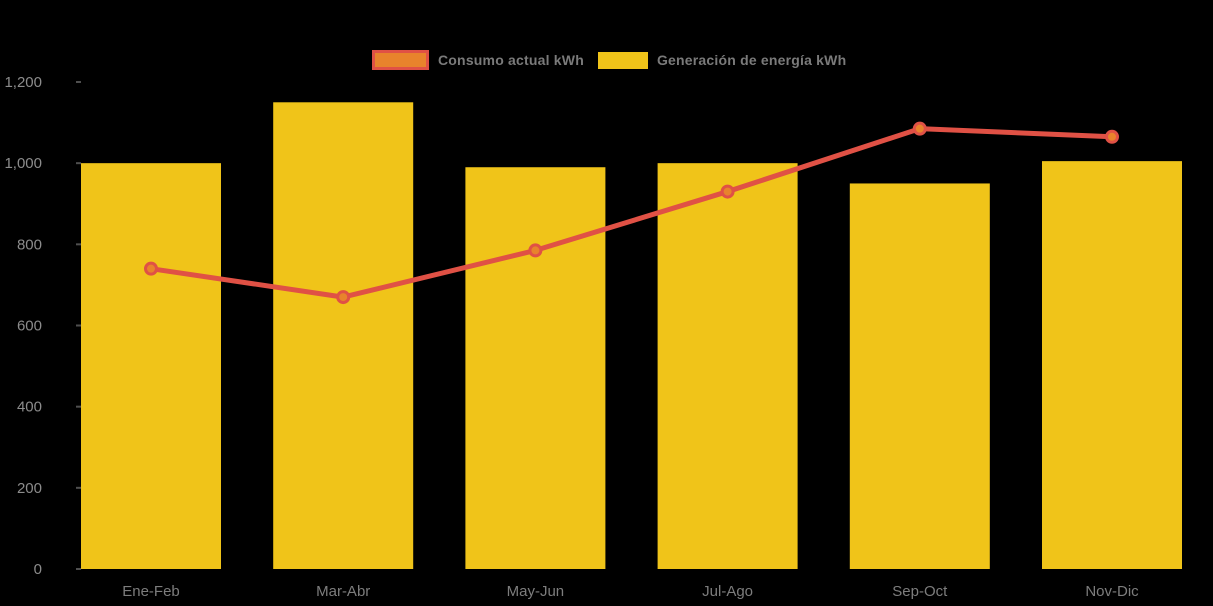  I want to click on bar-Jul-Ago, so click(727, 366).